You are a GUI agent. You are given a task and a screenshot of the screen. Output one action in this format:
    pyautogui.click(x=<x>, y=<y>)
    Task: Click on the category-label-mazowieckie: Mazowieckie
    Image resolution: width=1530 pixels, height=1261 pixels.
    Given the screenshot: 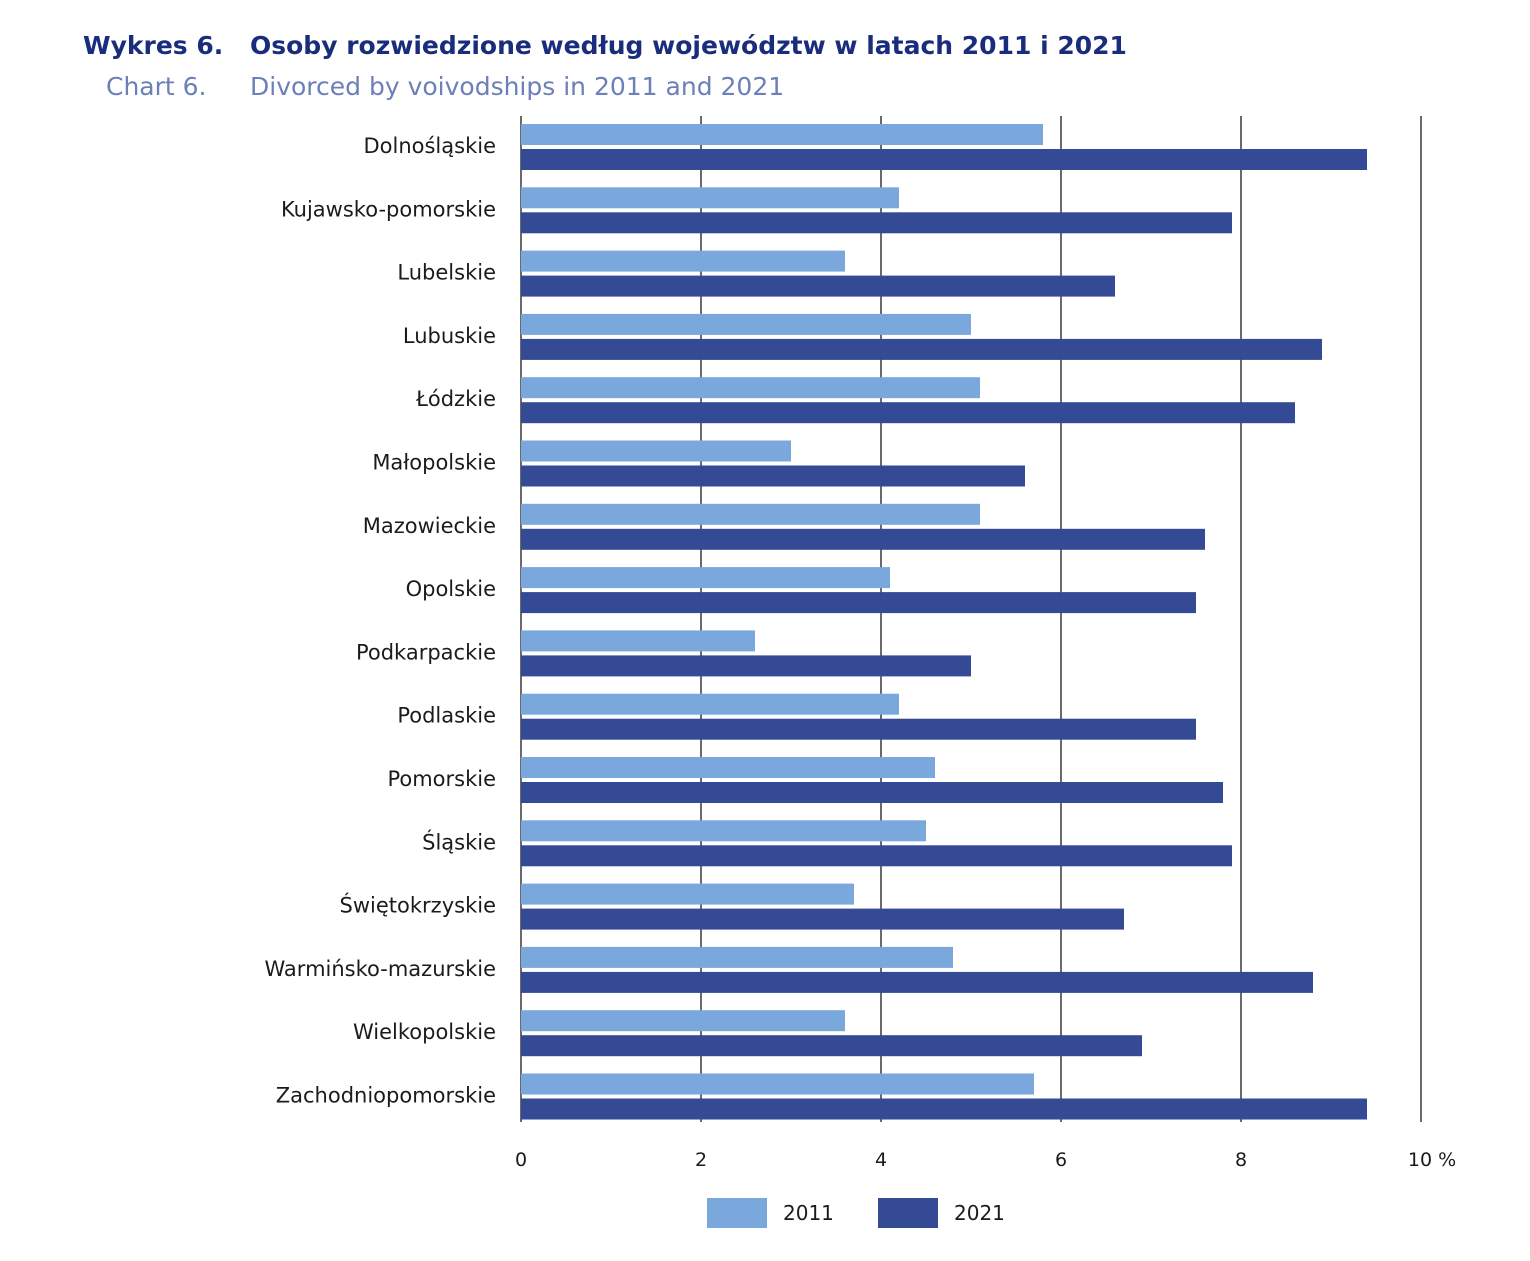 What is the action you would take?
    pyautogui.click(x=429, y=526)
    